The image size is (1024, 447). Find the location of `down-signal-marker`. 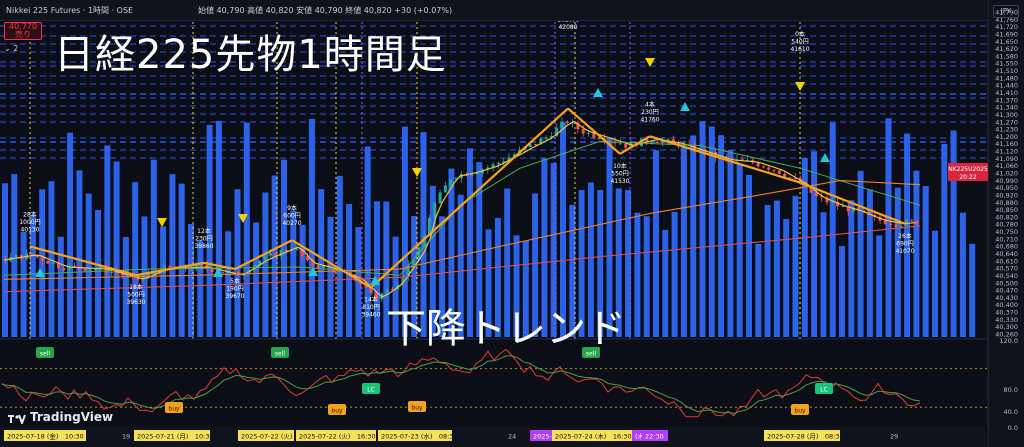

down-signal-marker is located at coordinates (650, 62).